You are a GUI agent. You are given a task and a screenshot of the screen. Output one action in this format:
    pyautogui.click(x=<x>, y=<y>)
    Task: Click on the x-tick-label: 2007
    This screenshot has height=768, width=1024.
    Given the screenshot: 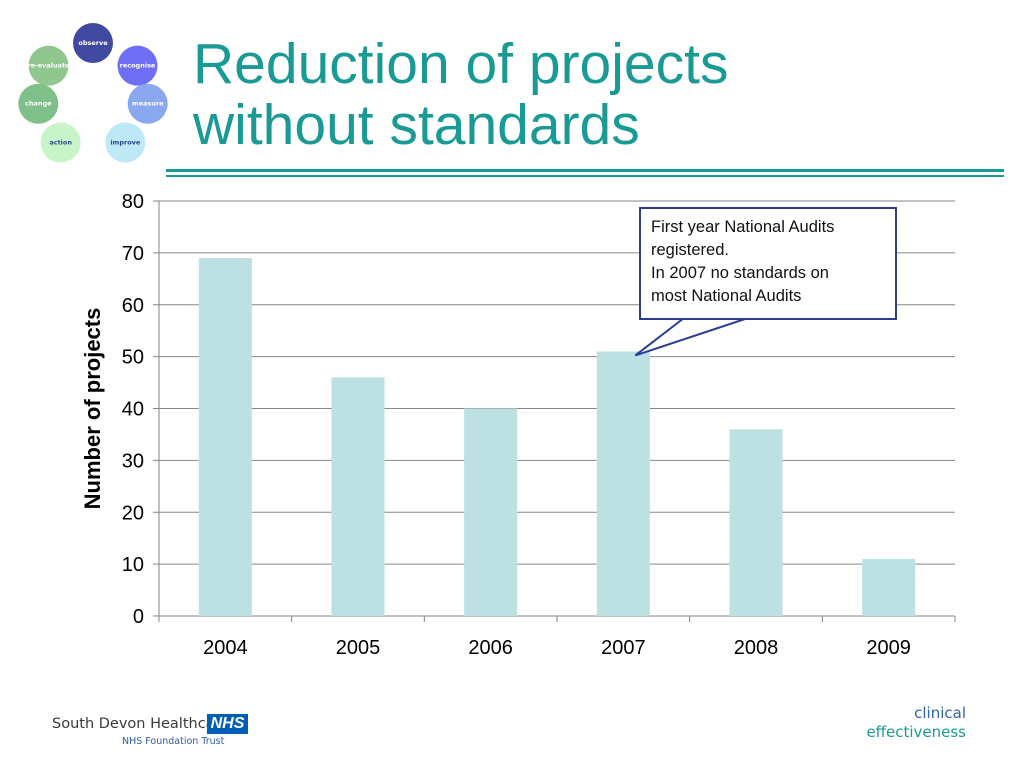 What is the action you would take?
    pyautogui.click(x=623, y=648)
    